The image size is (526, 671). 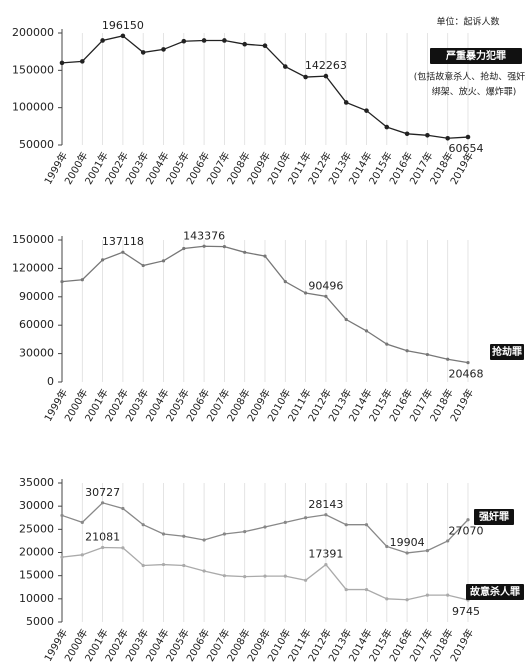 What do you see at coordinates (102, 492) in the screenshot?
I see `data-label: 30727` at bounding box center [102, 492].